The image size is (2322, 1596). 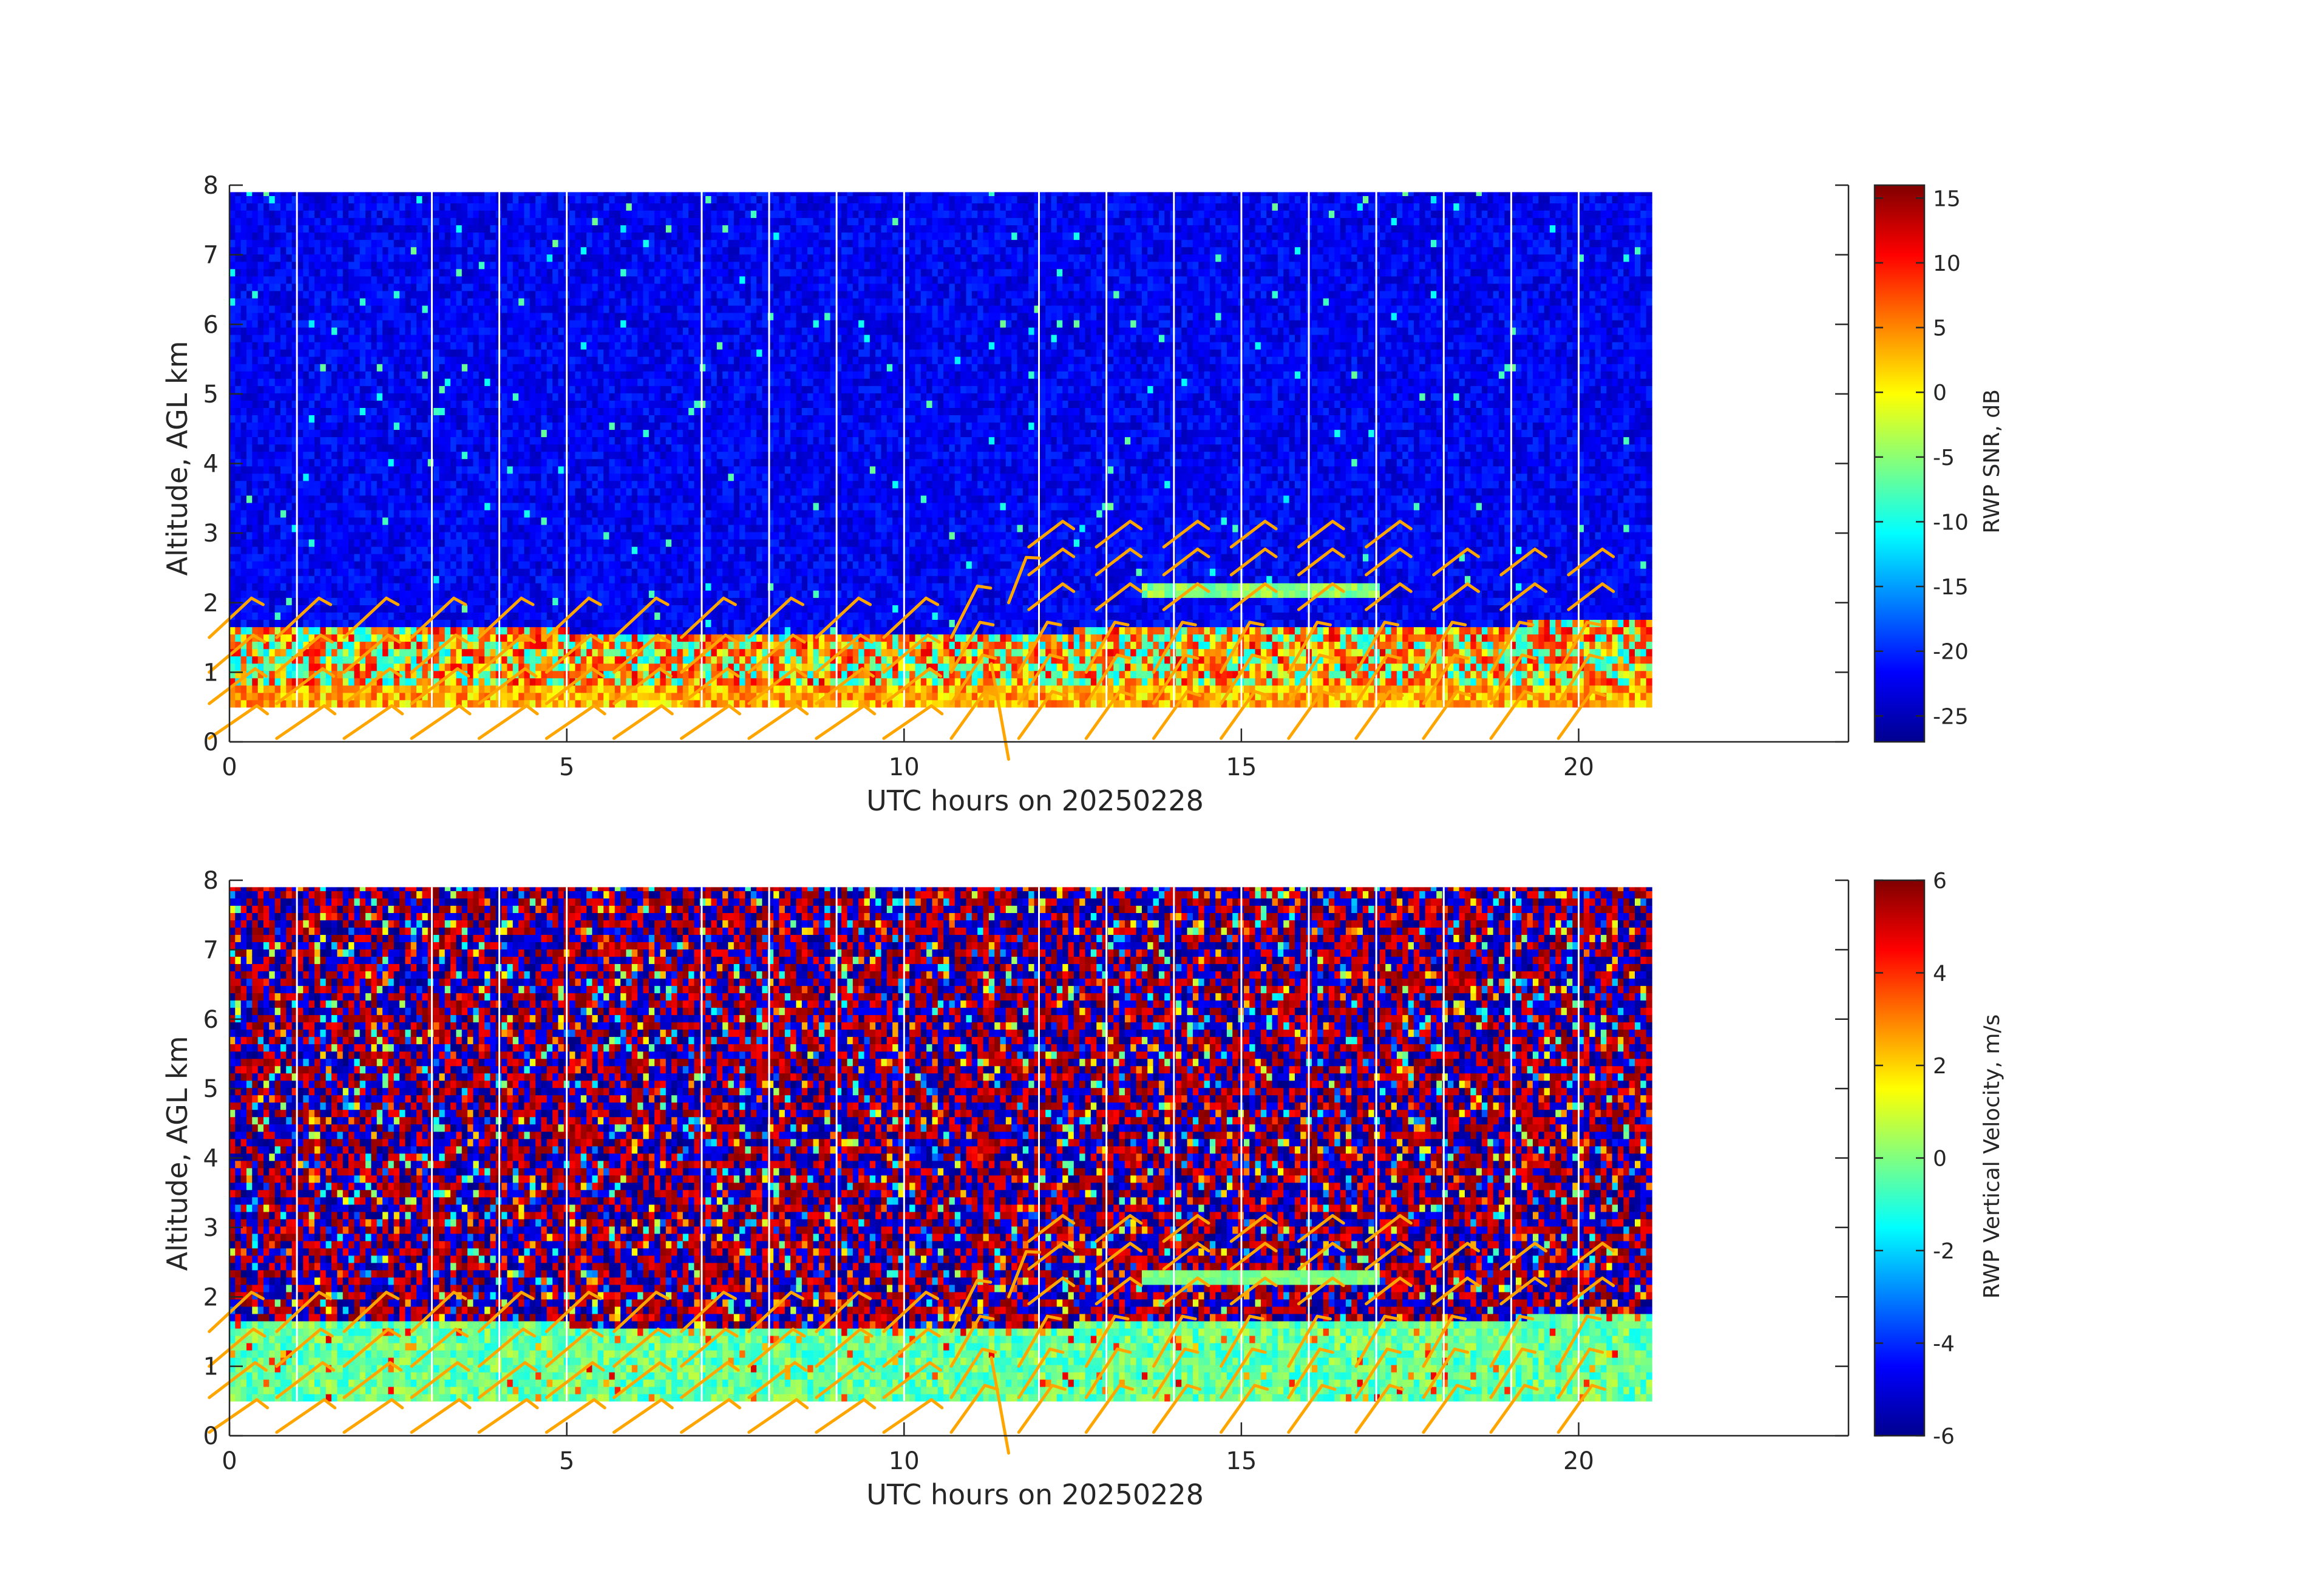 I want to click on colorbar-tick-label: 10, so click(x=1947, y=263).